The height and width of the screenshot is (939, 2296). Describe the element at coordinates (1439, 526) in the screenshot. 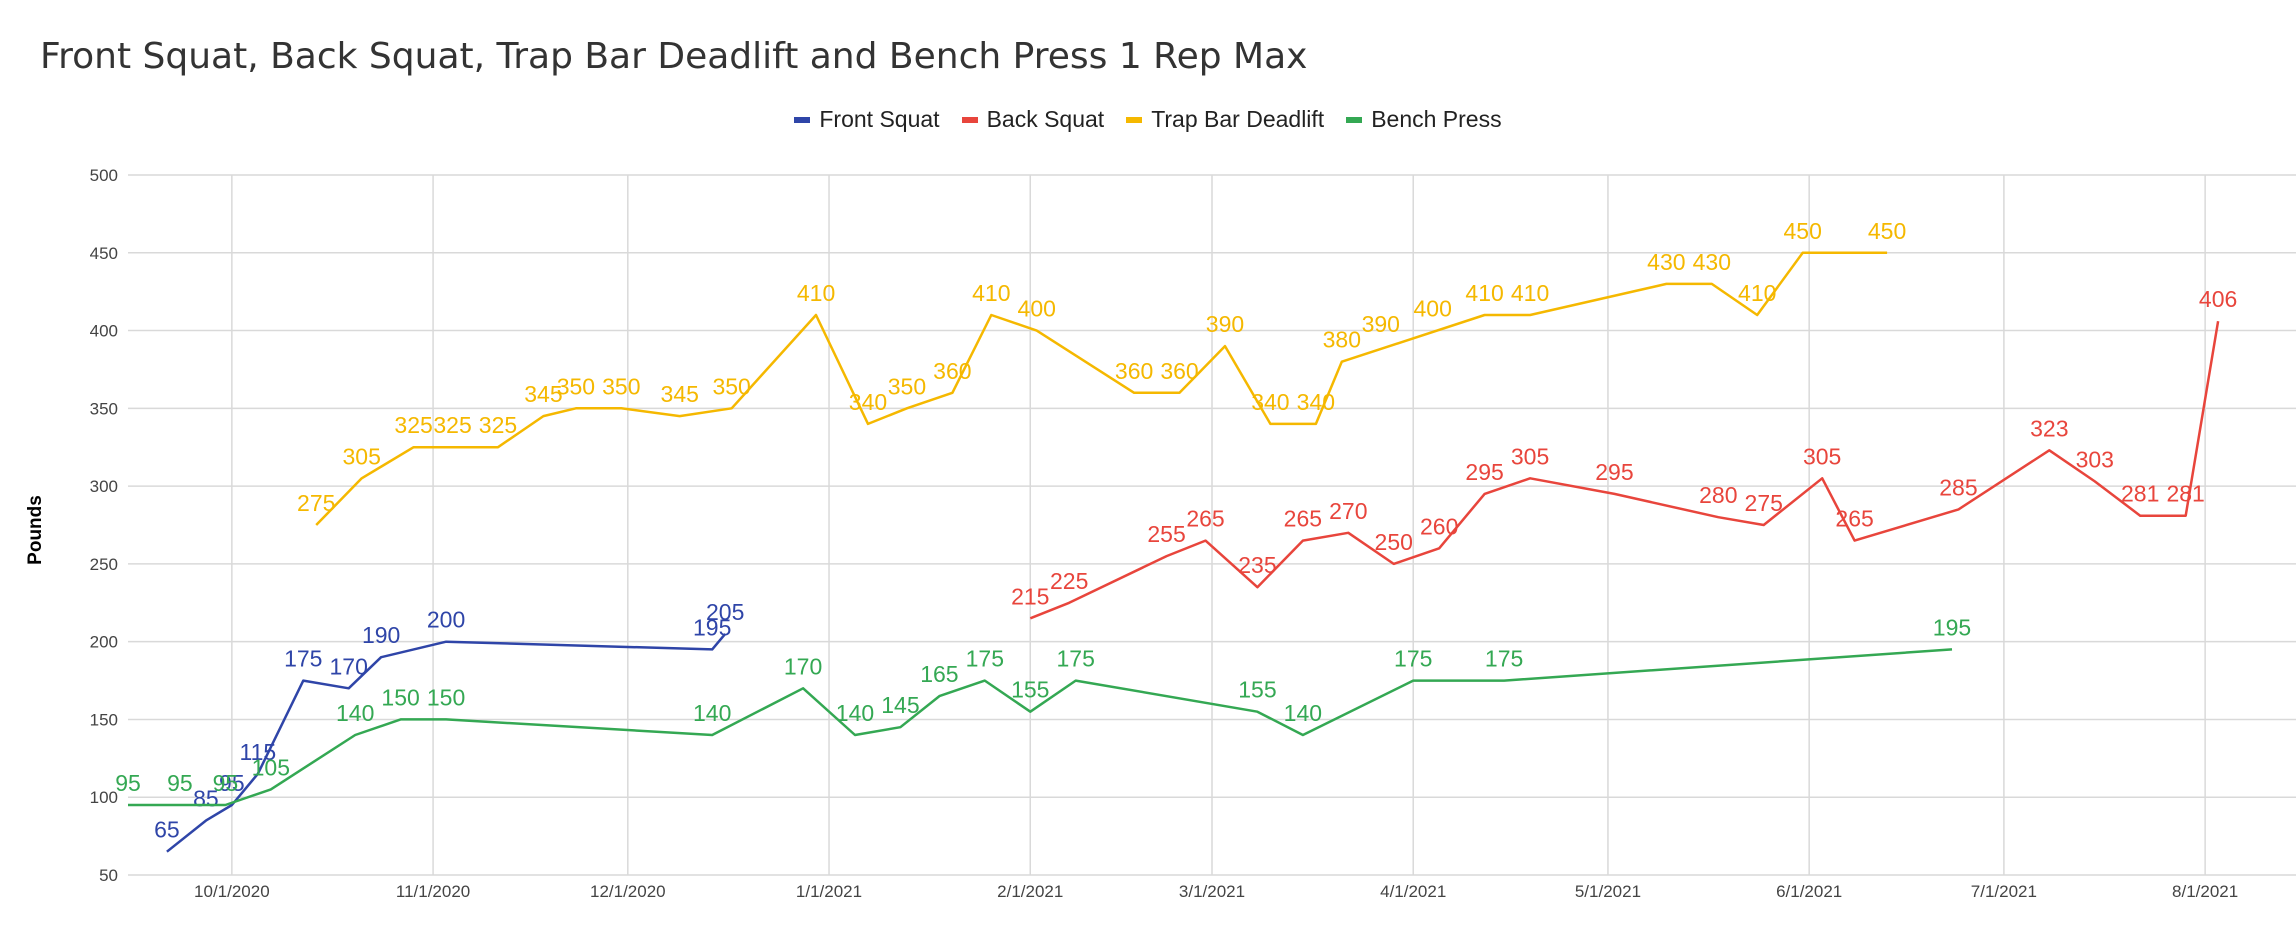

I see `back-squat-data-label: 260` at that location.